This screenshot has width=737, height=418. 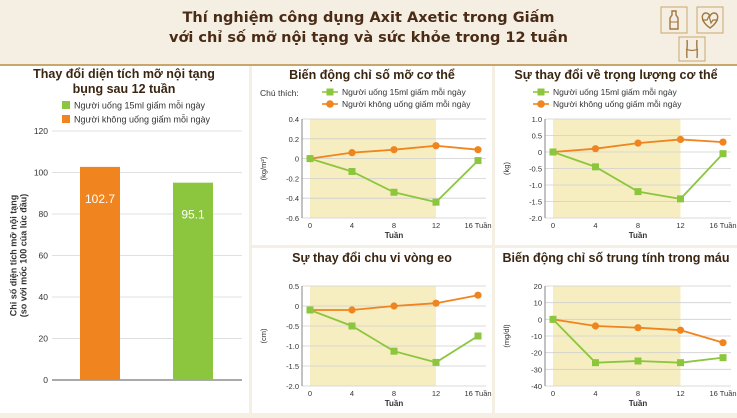 I want to click on y-tick-label: -0.6, so click(x=292, y=218).